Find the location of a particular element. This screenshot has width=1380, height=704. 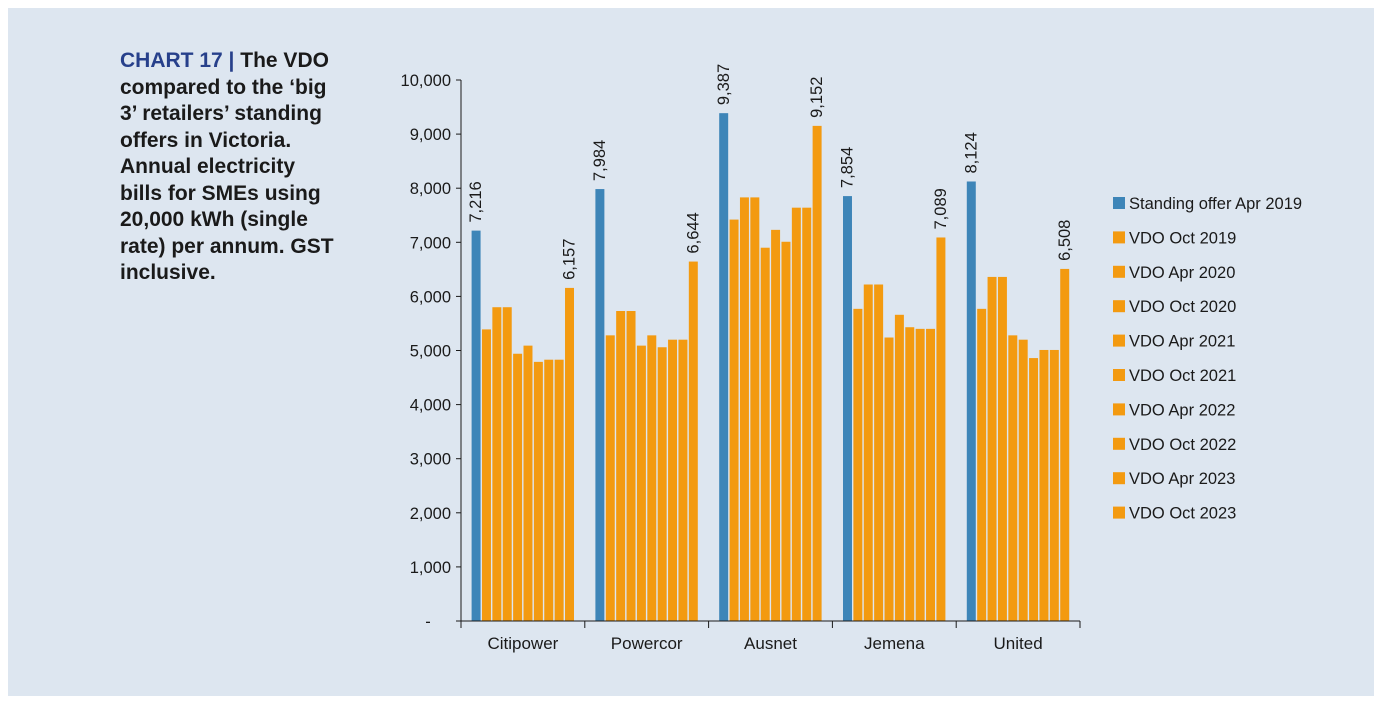

legend-item-label: VDO Oct 2020 is located at coordinates (1182, 307).